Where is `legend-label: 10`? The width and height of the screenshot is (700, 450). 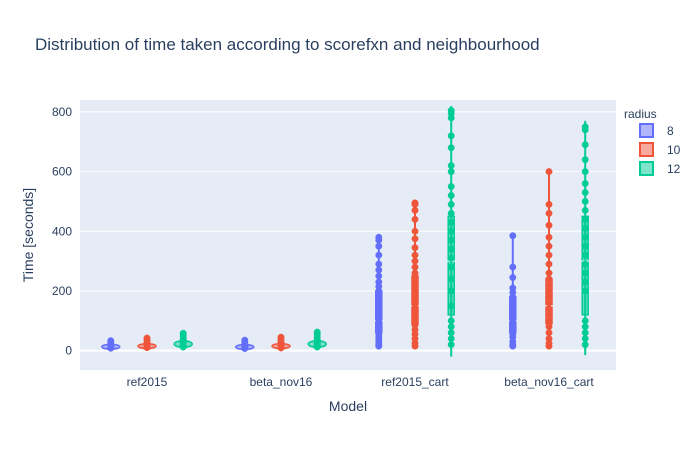 legend-label: 10 is located at coordinates (674, 150).